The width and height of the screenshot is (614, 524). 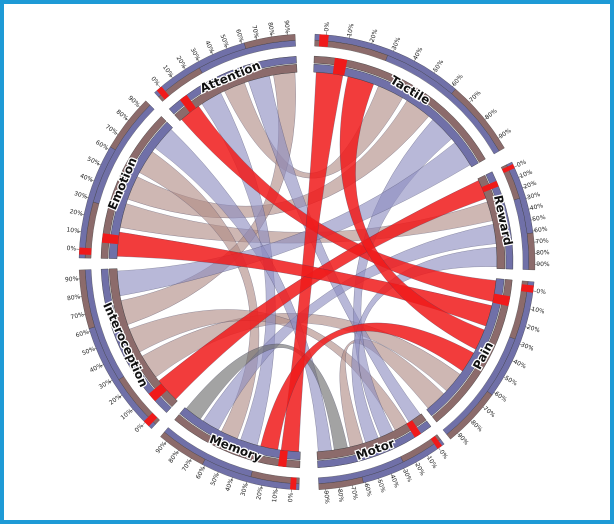 I want to click on ring-marker-tactile, so click(x=340, y=66).